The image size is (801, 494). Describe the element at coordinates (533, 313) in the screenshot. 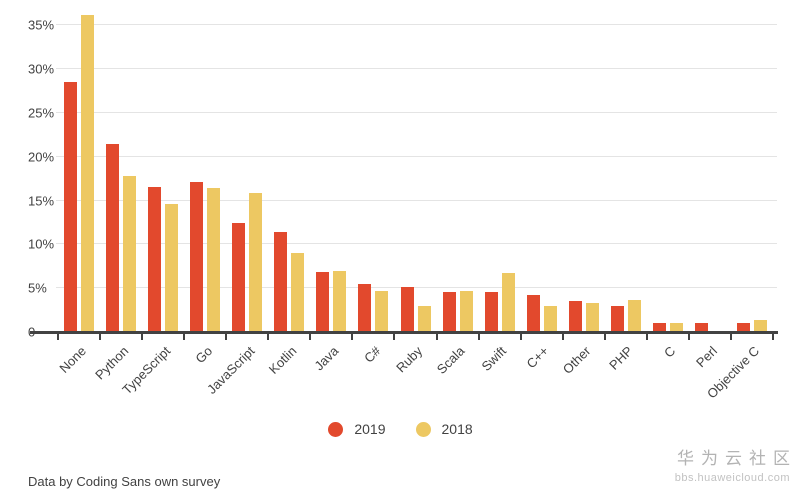

I see `bar-2019-C++` at that location.